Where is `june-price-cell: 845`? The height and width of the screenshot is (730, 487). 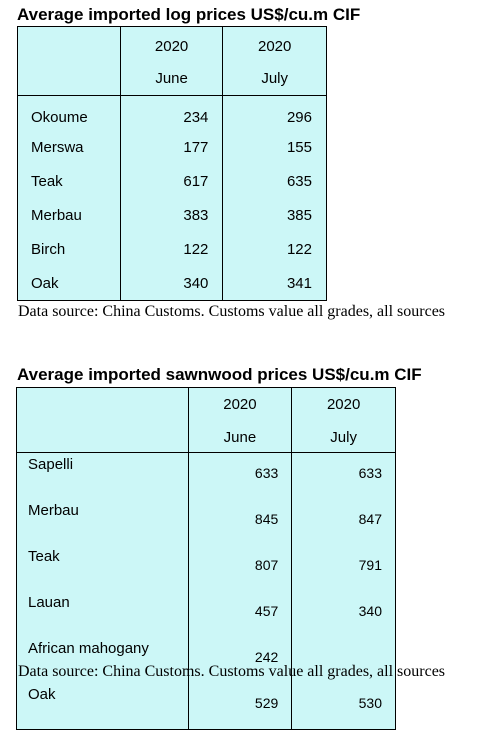
june-price-cell: 845 is located at coordinates (240, 522).